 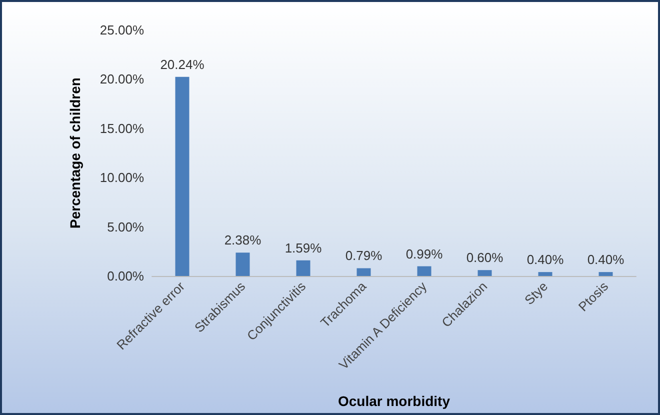 What do you see at coordinates (122, 178) in the screenshot?
I see `y-tick-label: 10.00%` at bounding box center [122, 178].